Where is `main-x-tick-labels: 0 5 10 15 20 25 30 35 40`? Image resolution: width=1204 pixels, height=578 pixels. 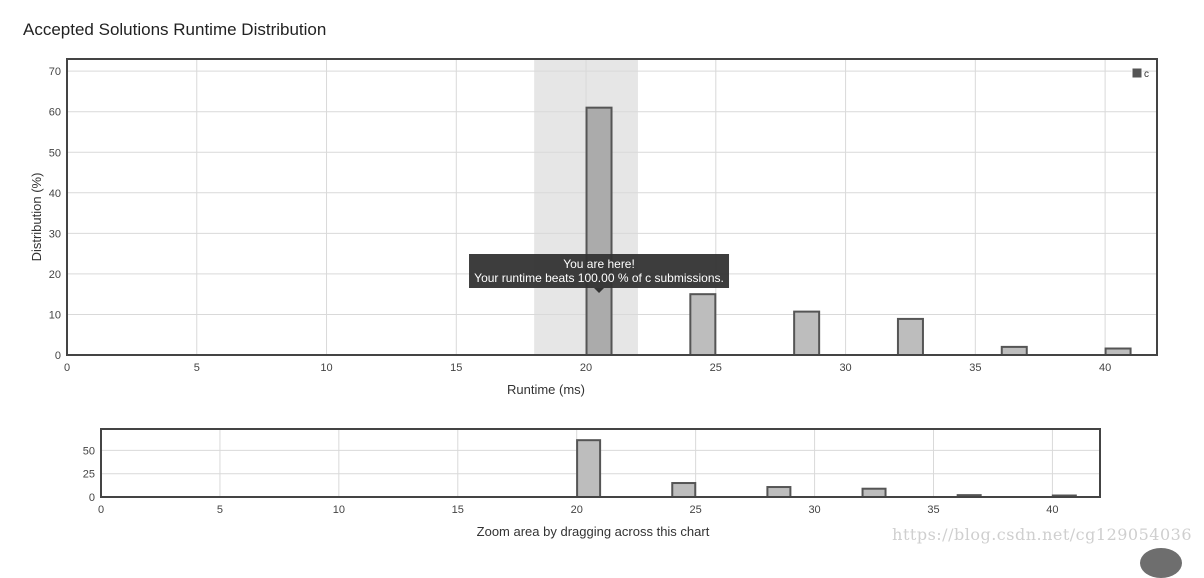 main-x-tick-labels: 0 5 10 15 20 25 30 35 40 is located at coordinates (587, 368).